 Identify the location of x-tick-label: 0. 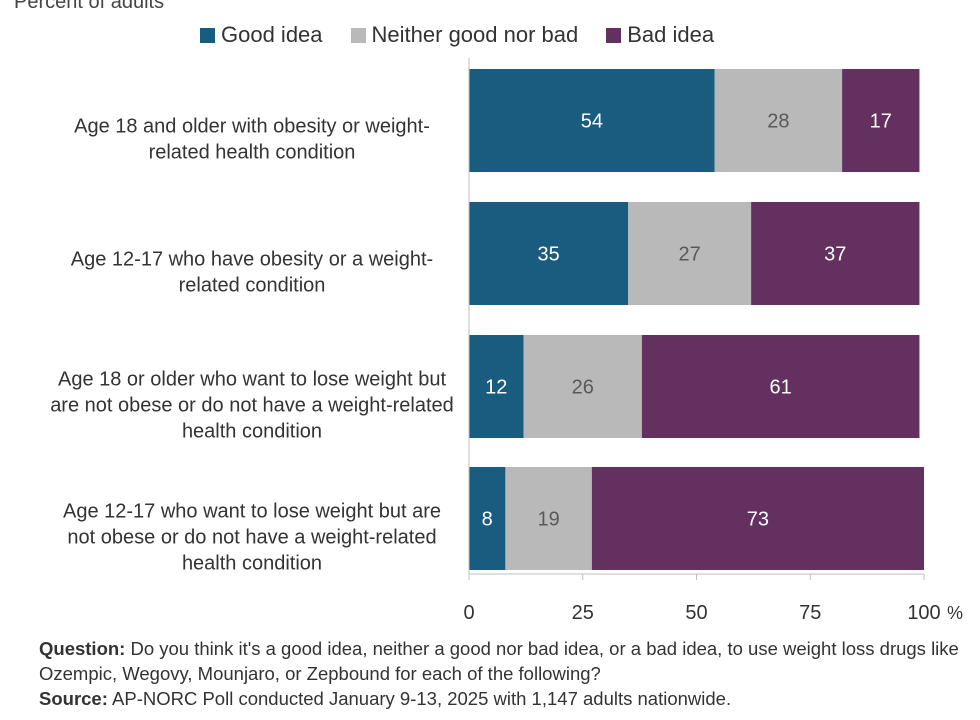
(468, 613).